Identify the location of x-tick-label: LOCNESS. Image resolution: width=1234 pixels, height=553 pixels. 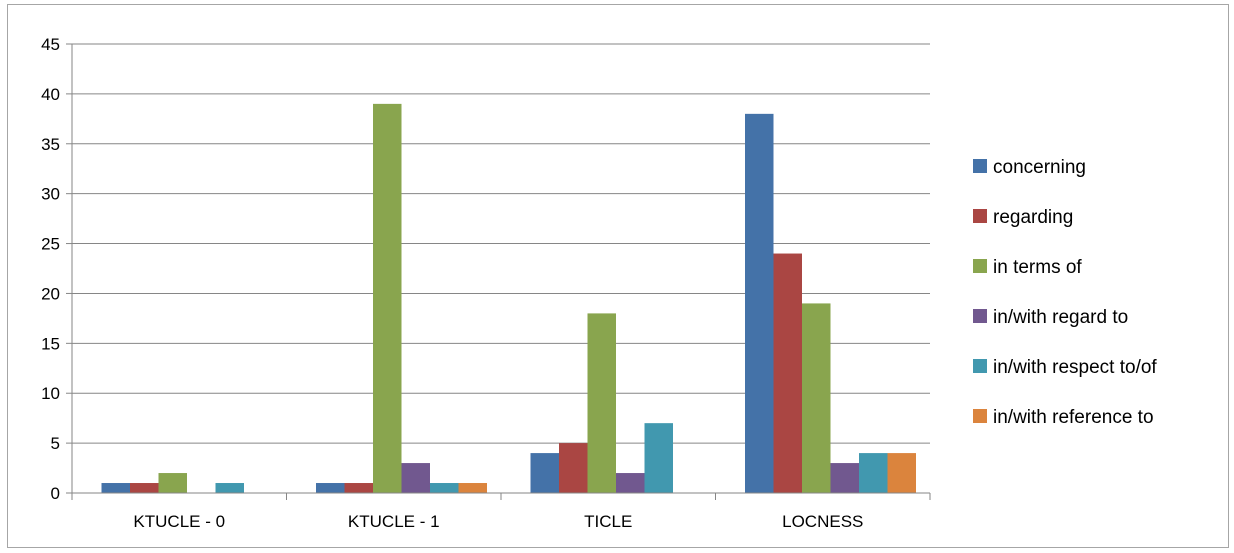
(822, 521).